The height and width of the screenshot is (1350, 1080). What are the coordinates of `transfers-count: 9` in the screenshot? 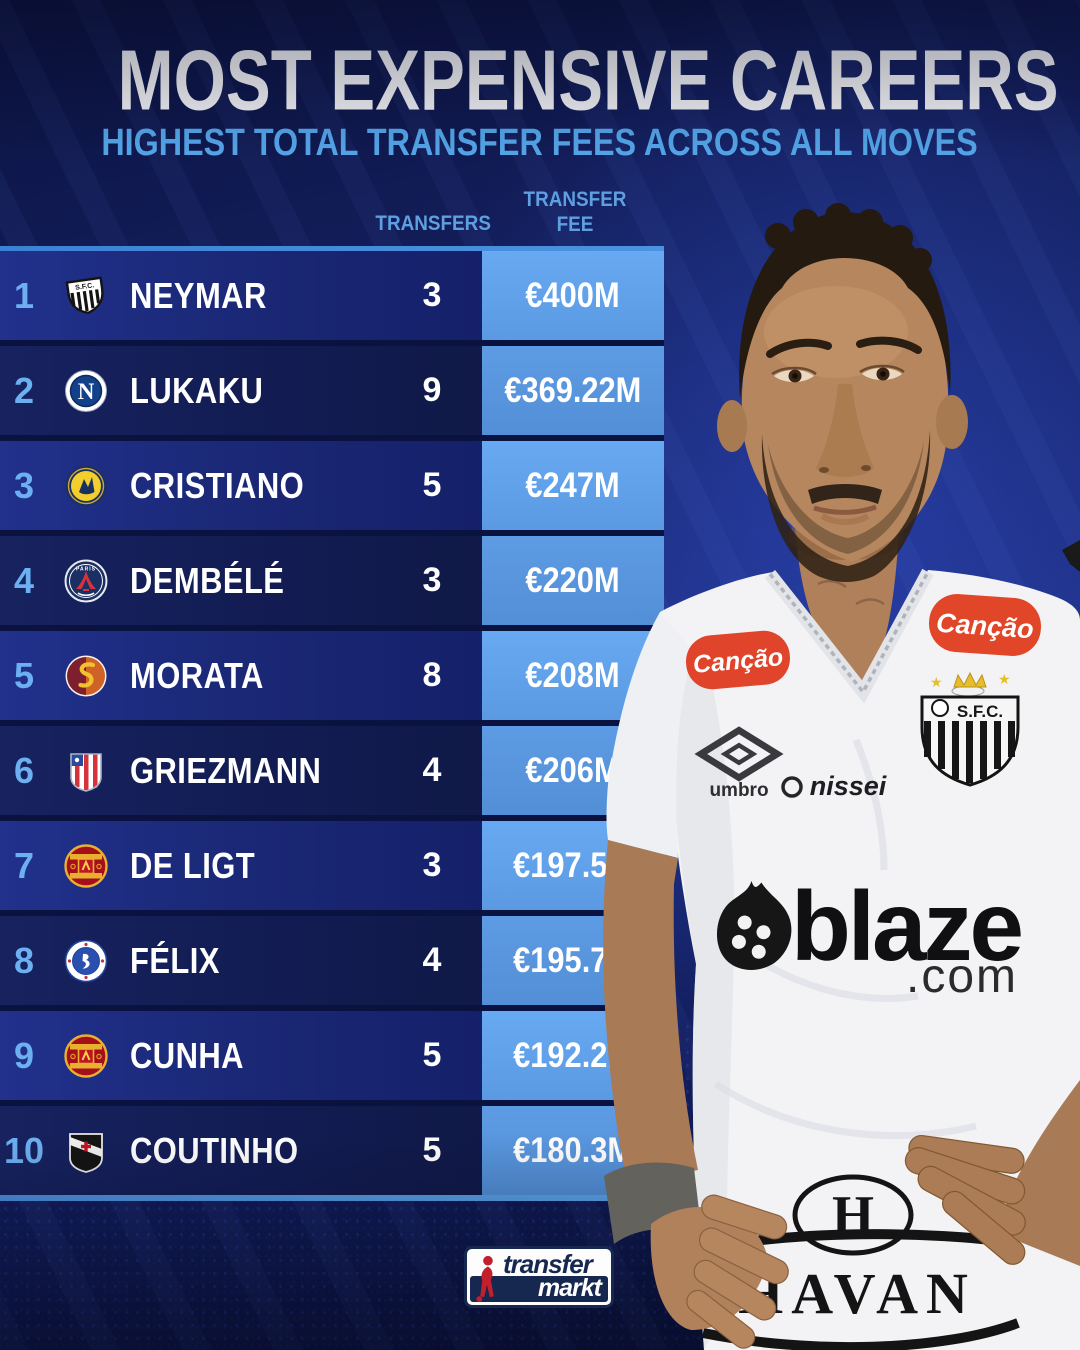 It's located at (432, 390).